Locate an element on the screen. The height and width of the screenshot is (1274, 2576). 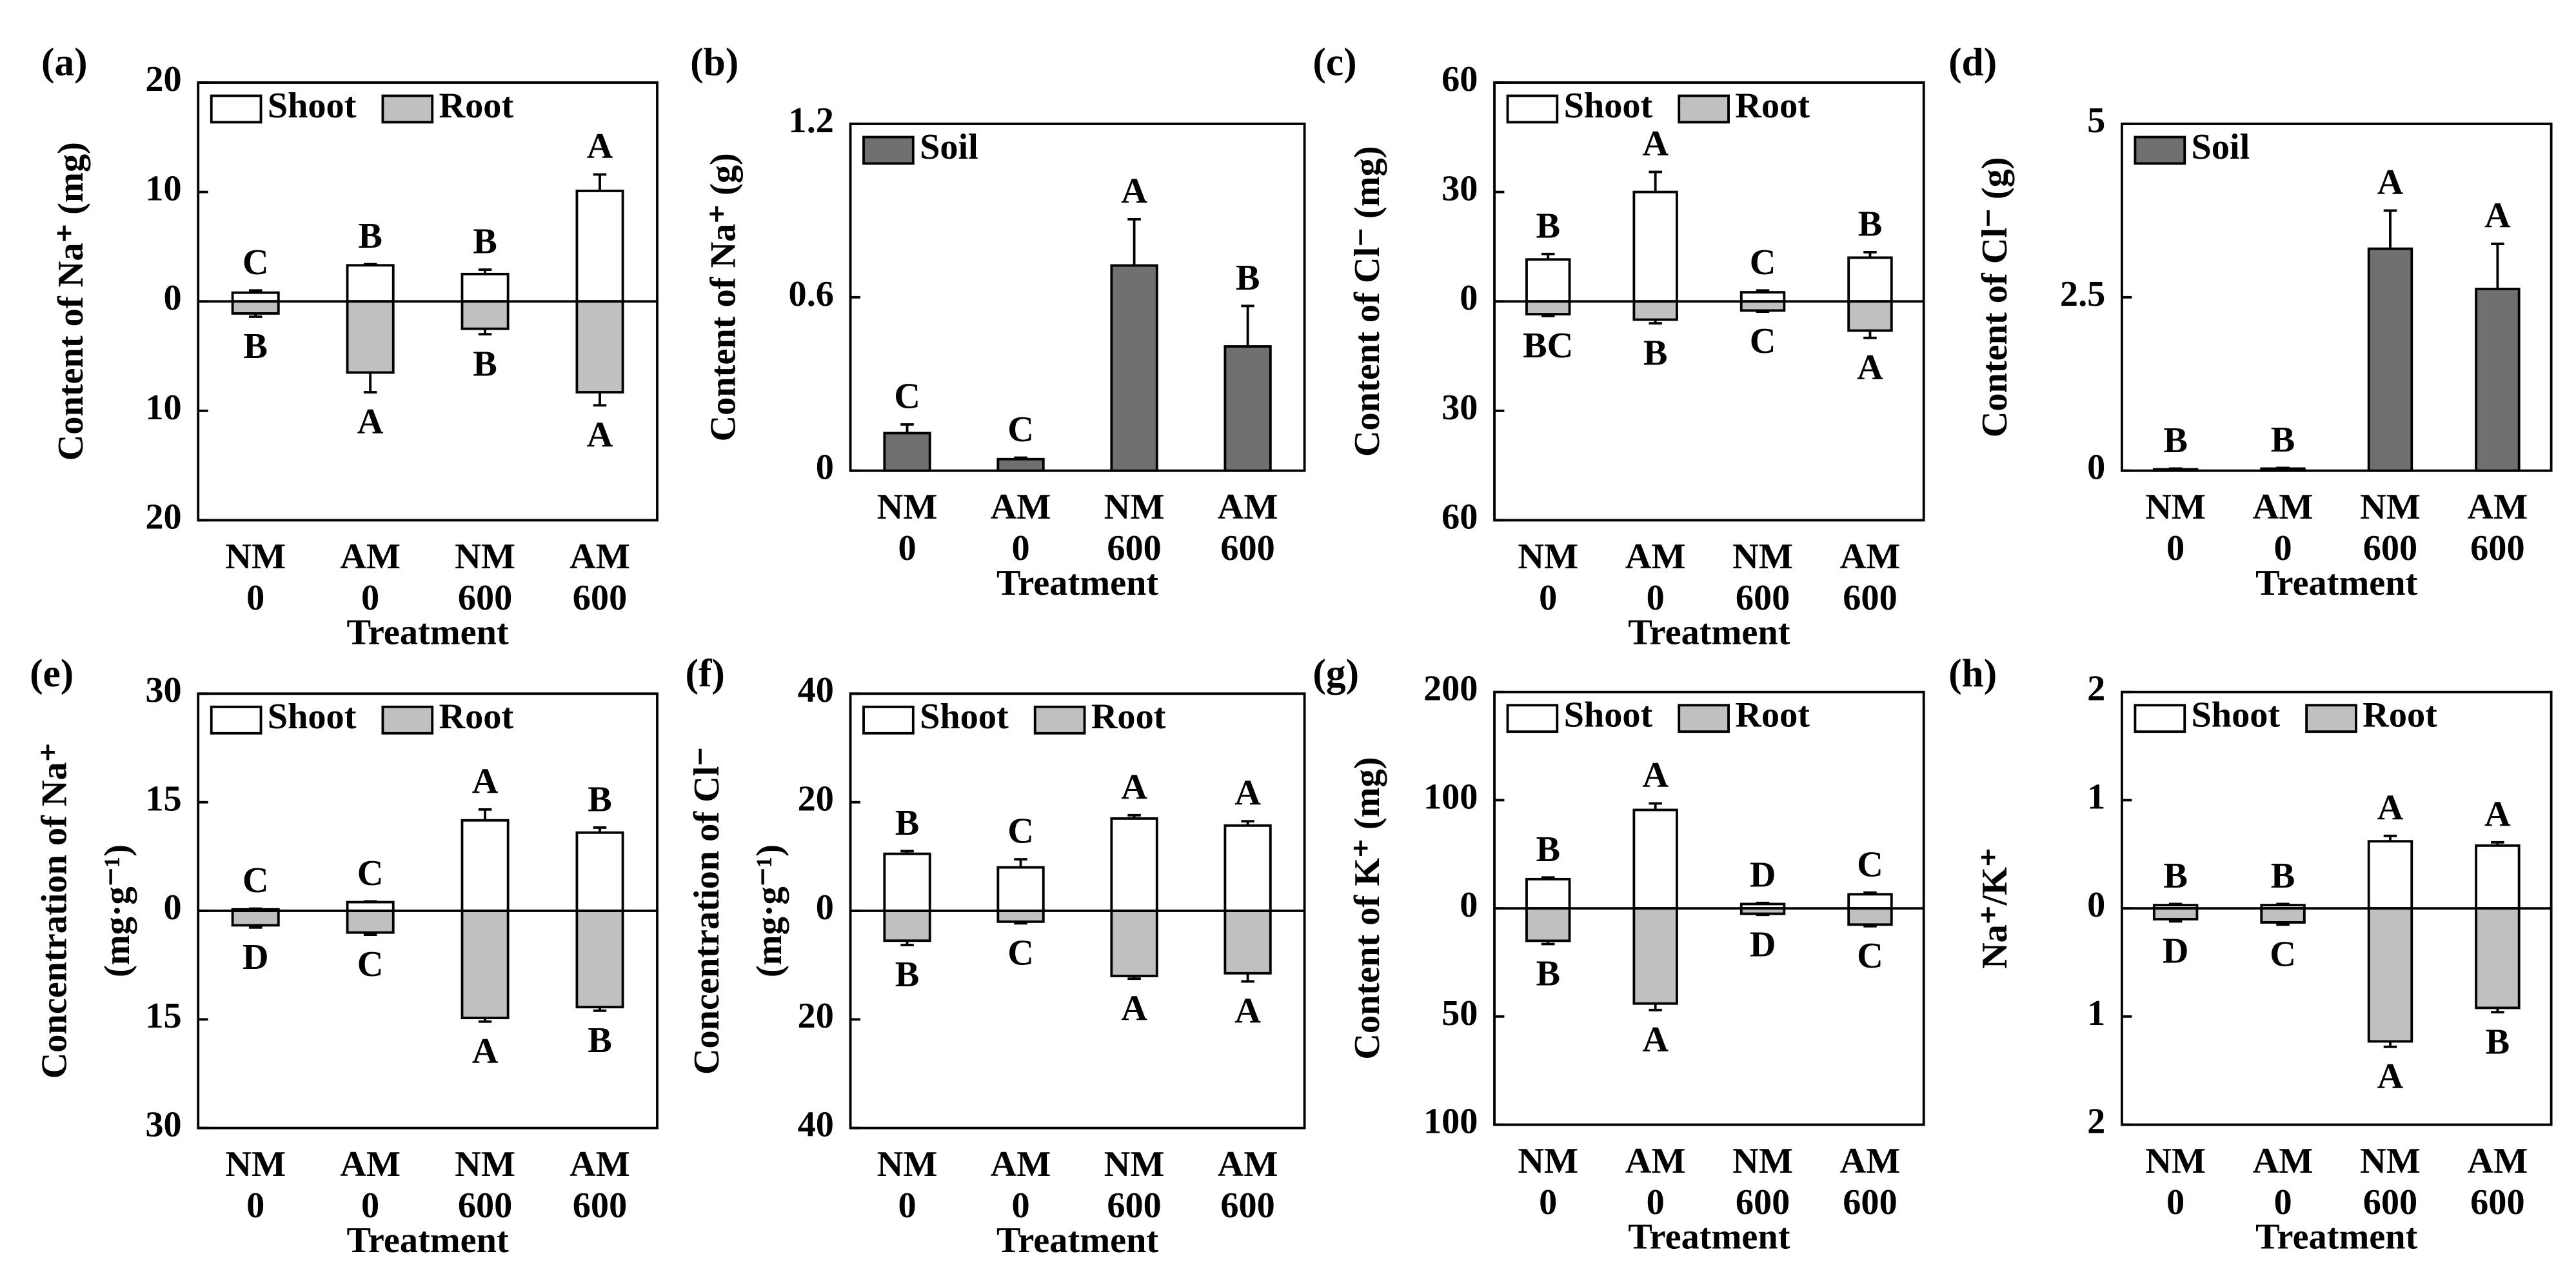
legend-label: Root is located at coordinates (1773, 106).